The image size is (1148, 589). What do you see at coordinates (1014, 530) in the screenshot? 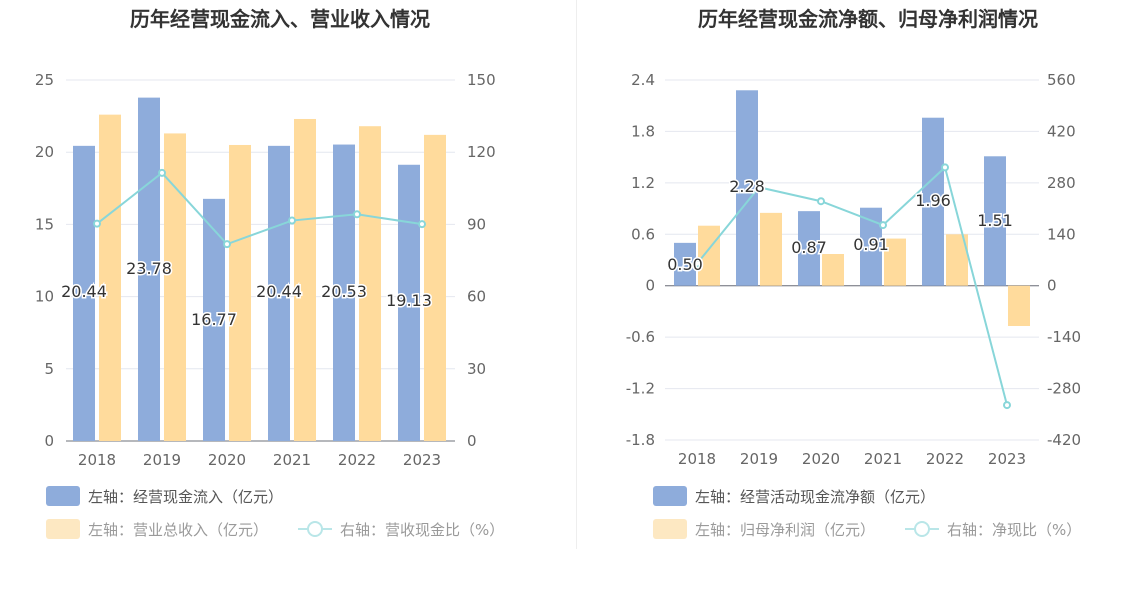
I see `legend-label-line: 右轴：净现比（%）` at bounding box center [1014, 530].